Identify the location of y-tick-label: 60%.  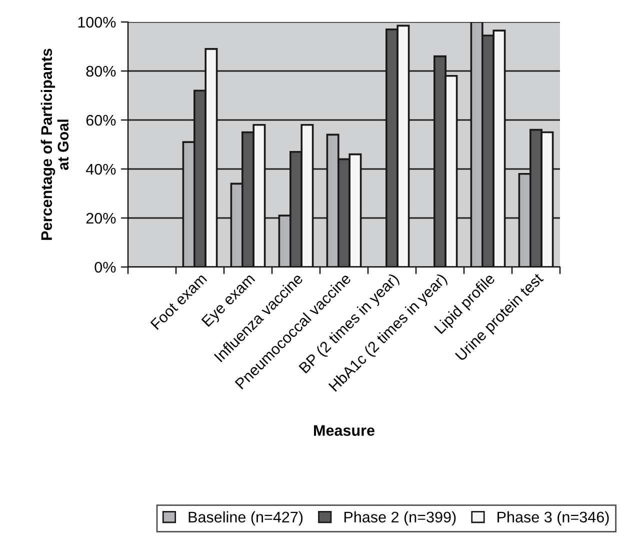
(101, 120).